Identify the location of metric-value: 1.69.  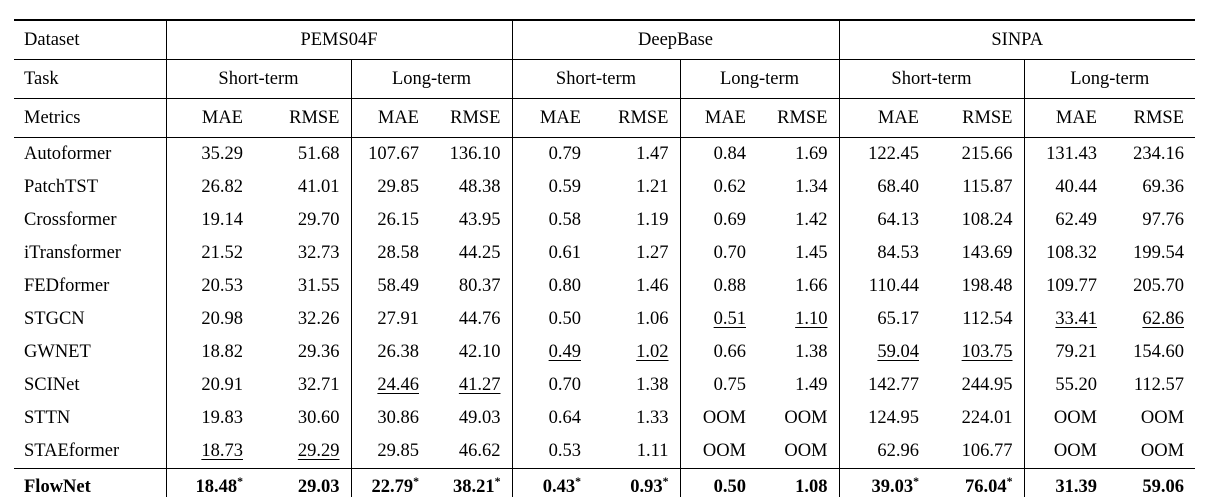
(811, 154).